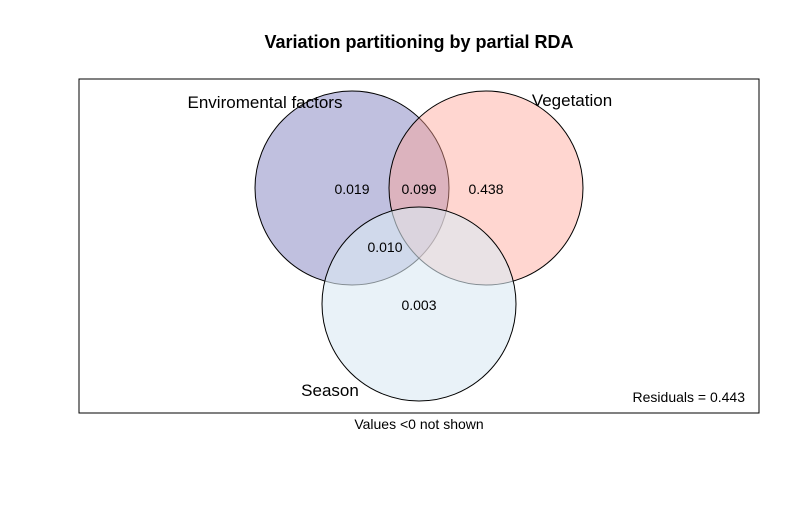  I want to click on environment-set-label: Enviromental factors, so click(265, 102).